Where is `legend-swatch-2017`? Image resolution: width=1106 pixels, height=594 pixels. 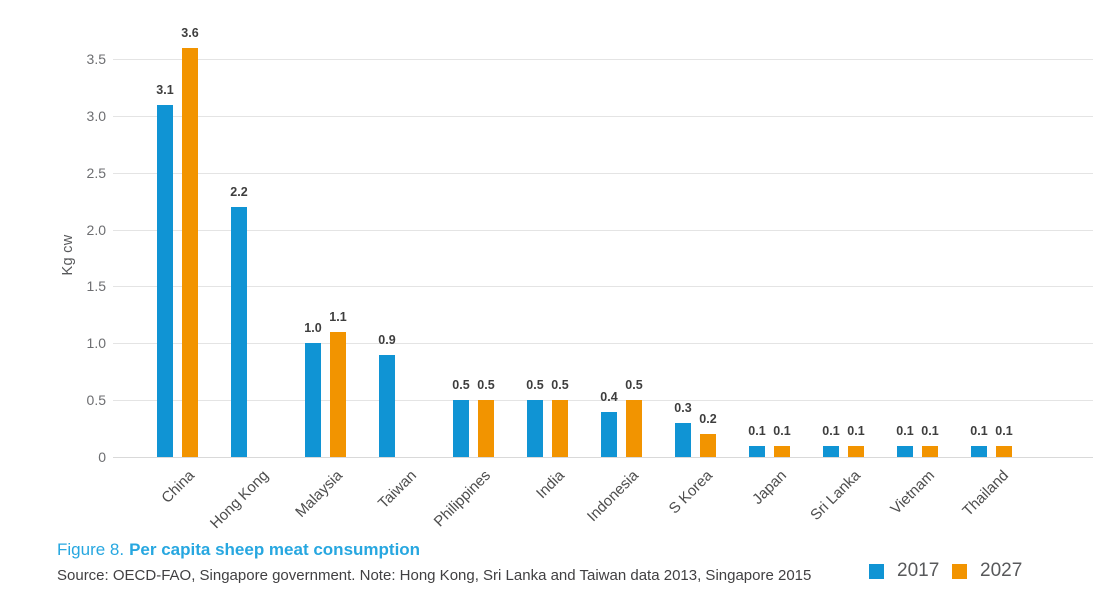
legend-swatch-2017 is located at coordinates (876, 571).